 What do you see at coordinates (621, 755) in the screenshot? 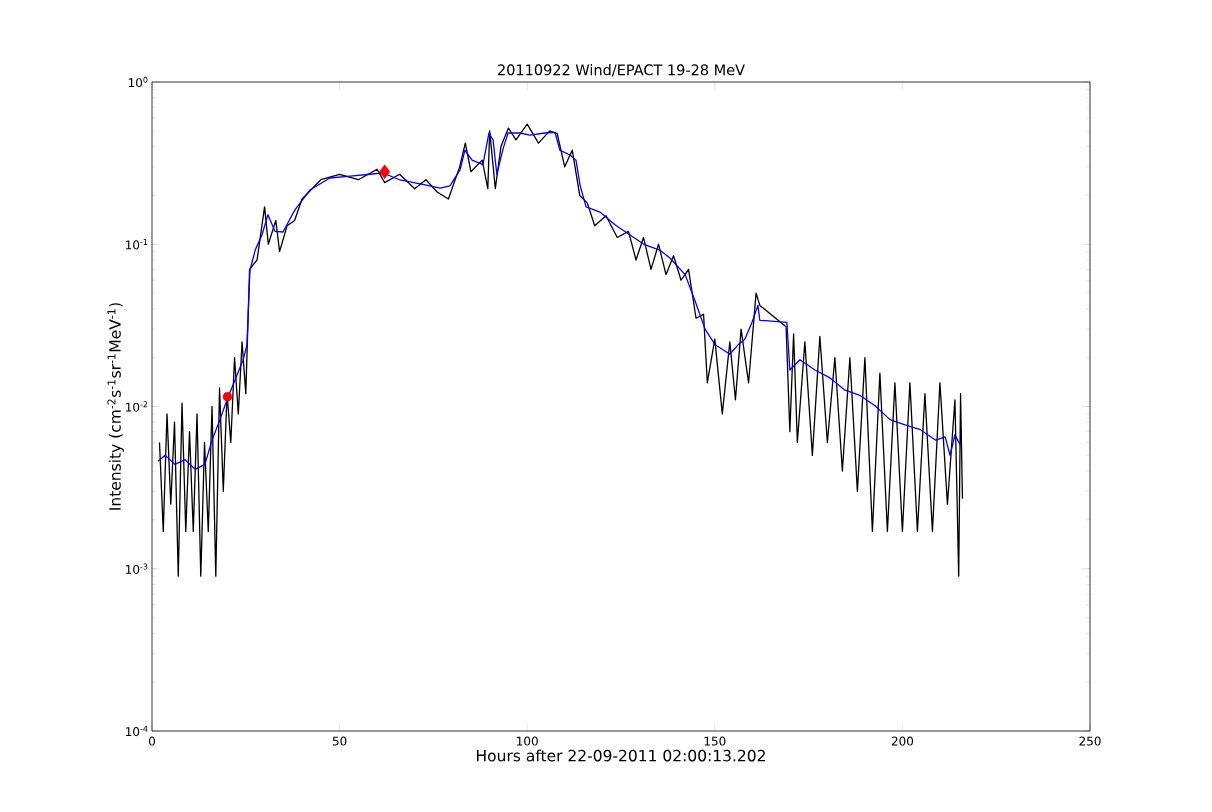
I see `x-axis-title: Hours after 22-09-2011 02:00:13.202` at bounding box center [621, 755].